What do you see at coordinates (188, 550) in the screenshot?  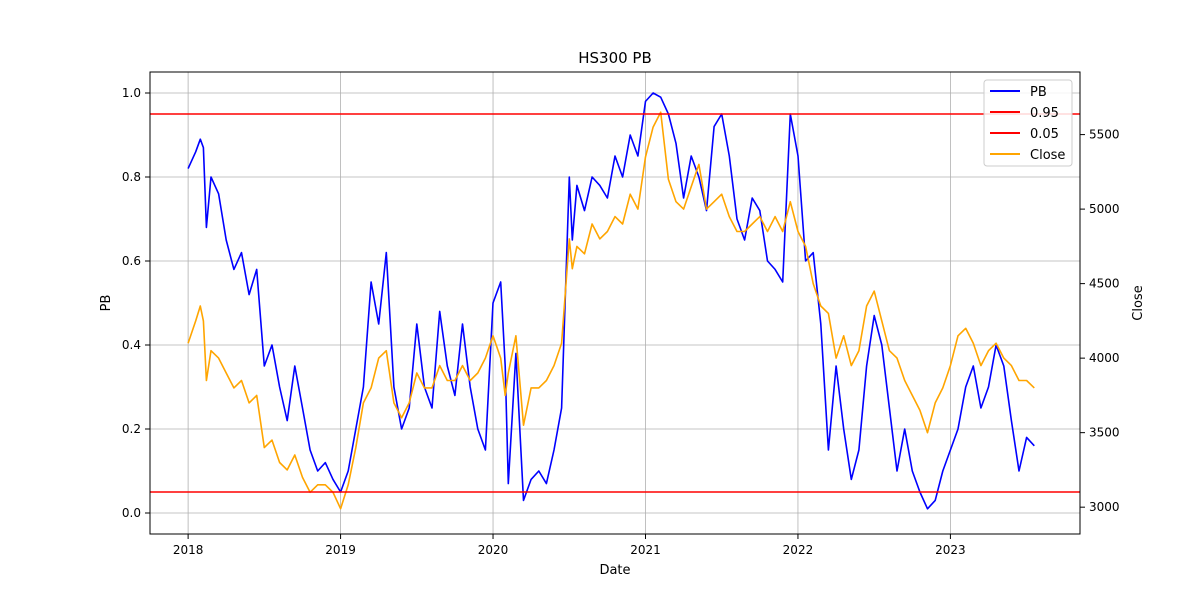 I see `x-tick-label: 2018` at bounding box center [188, 550].